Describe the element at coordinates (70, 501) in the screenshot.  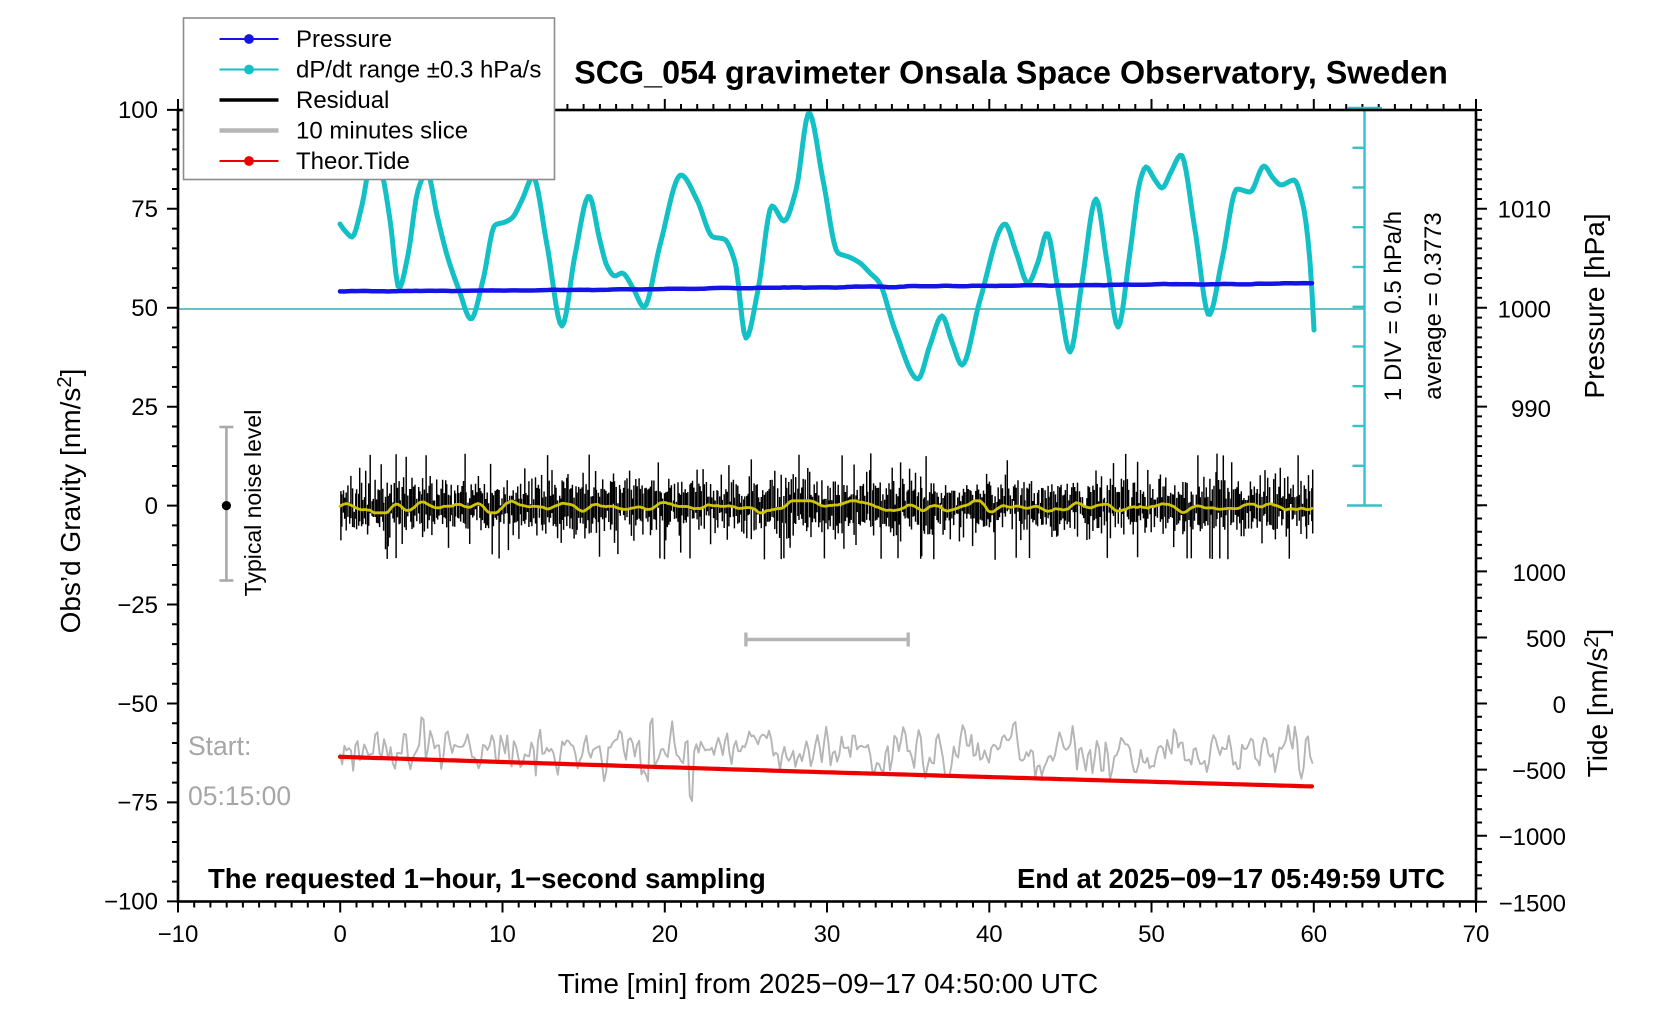
I see `svg-text: Obs’d Gravity [nm/s2]` at that location.